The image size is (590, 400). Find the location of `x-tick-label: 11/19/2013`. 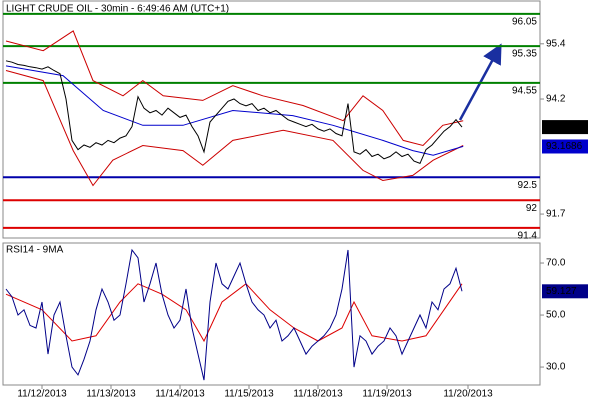

x-tick-label: 11/19/2013 is located at coordinates (387, 394).